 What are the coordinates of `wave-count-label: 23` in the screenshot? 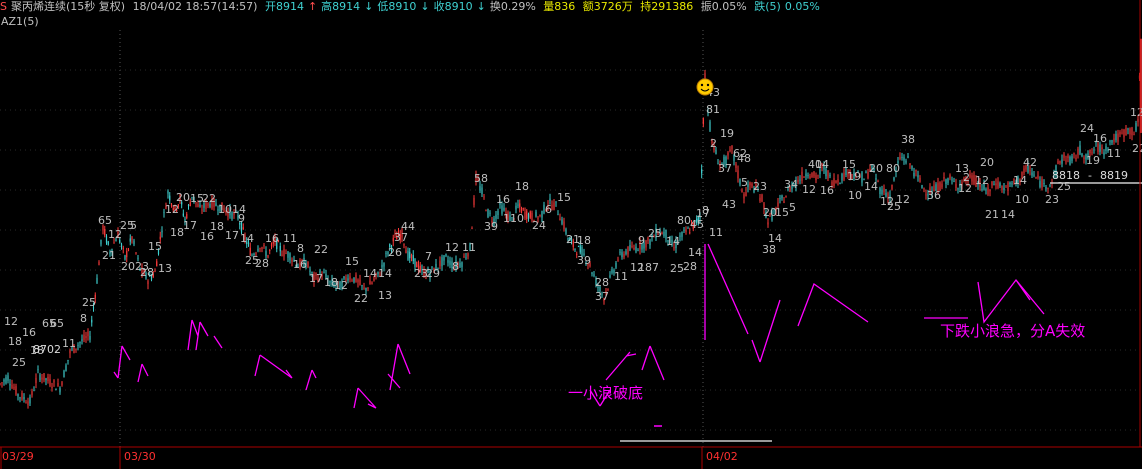 It's located at (1052, 199).